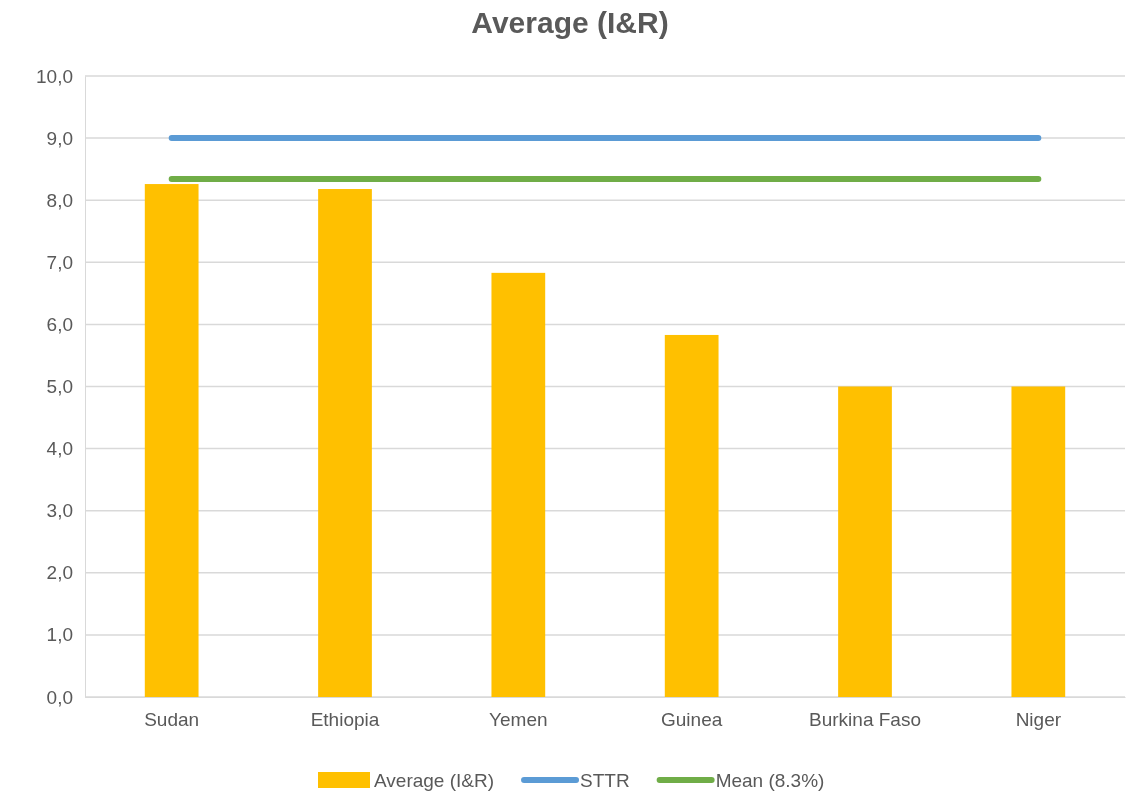 The image size is (1140, 794). Describe the element at coordinates (692, 720) in the screenshot. I see `x-tick-label: Guinea` at that location.